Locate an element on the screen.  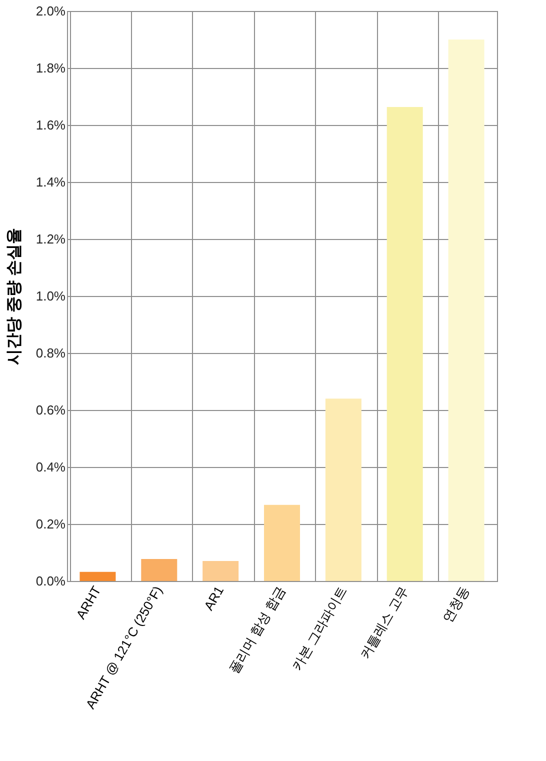
y-tick-label: 0.2% is located at coordinates (51, 524).